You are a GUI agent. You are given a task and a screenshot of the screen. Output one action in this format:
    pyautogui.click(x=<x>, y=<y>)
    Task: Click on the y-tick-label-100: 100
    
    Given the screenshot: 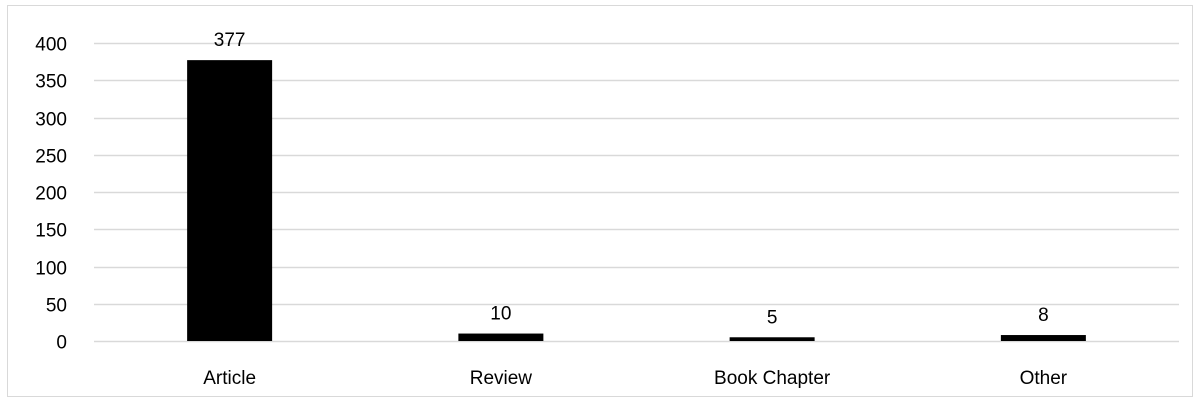 What is the action you would take?
    pyautogui.click(x=51, y=269)
    